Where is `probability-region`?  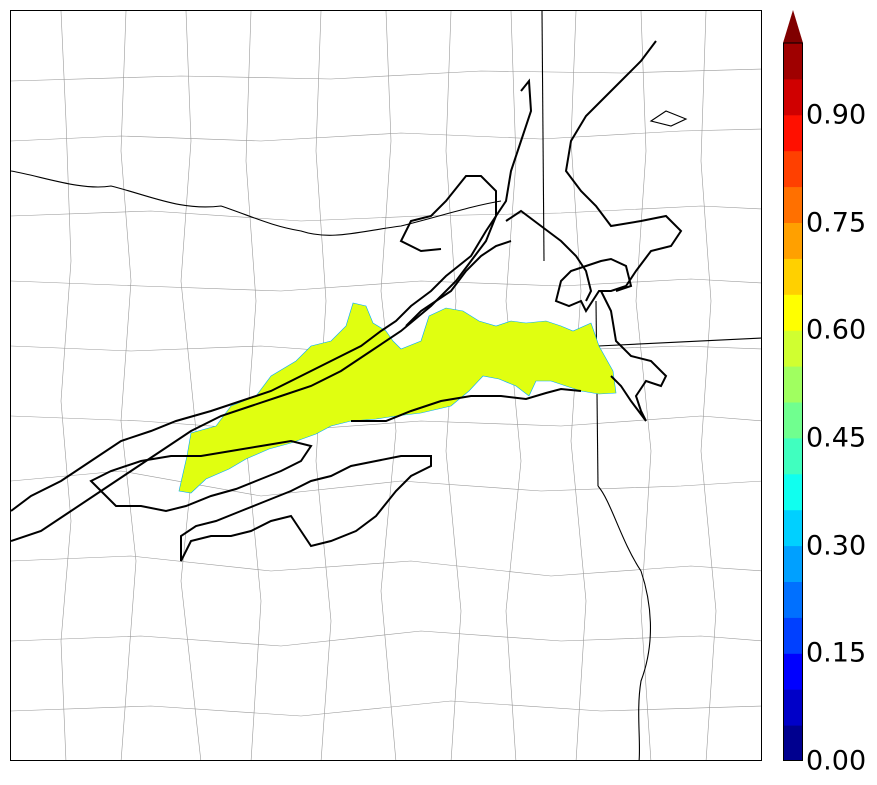
probability-region is located at coordinates (397, 398).